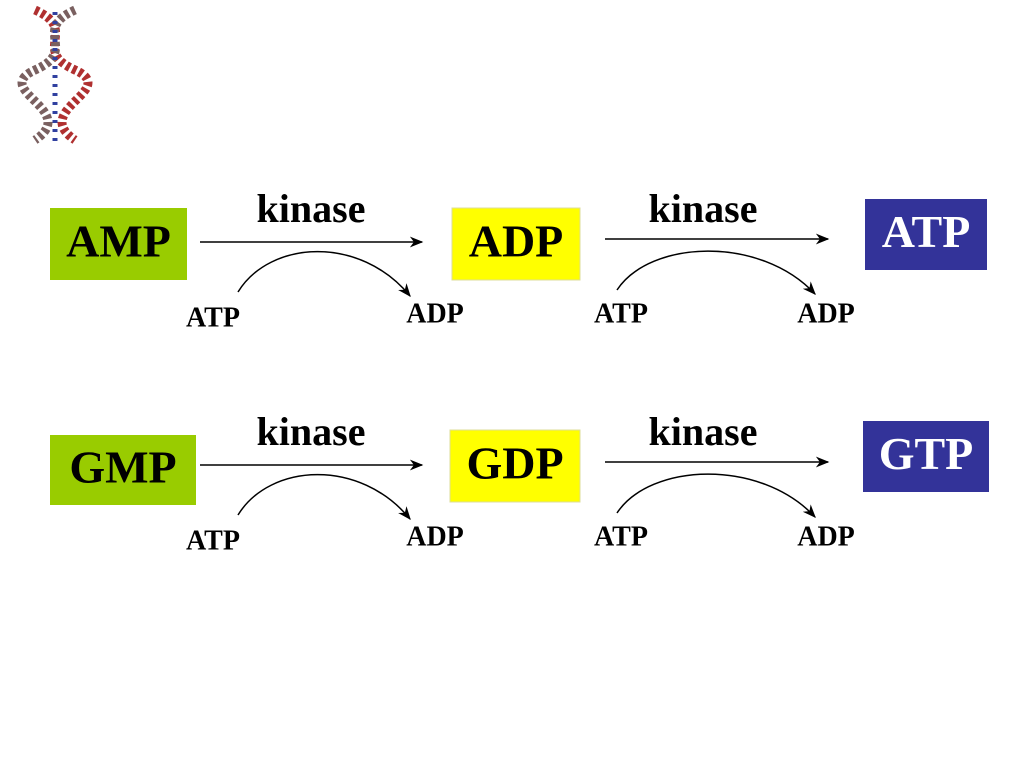 This screenshot has height=768, width=1024. What do you see at coordinates (55, 74) in the screenshot?
I see `dna-icon` at bounding box center [55, 74].